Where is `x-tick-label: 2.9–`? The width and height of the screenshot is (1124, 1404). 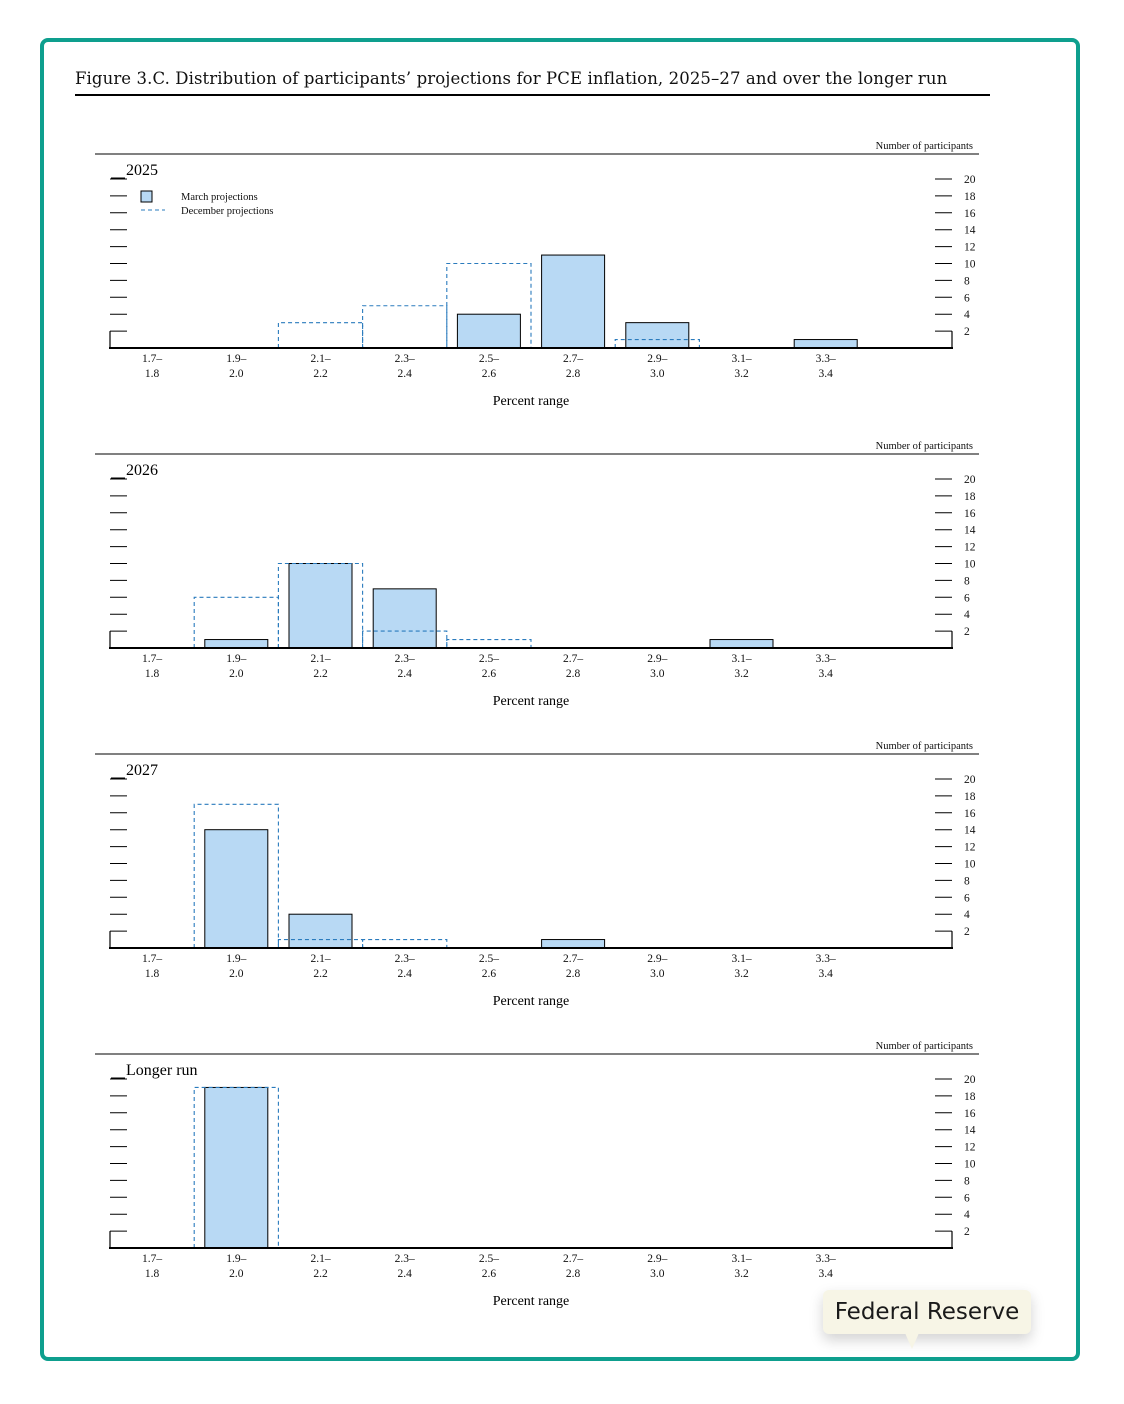 x-tick-label: 2.9– is located at coordinates (657, 959).